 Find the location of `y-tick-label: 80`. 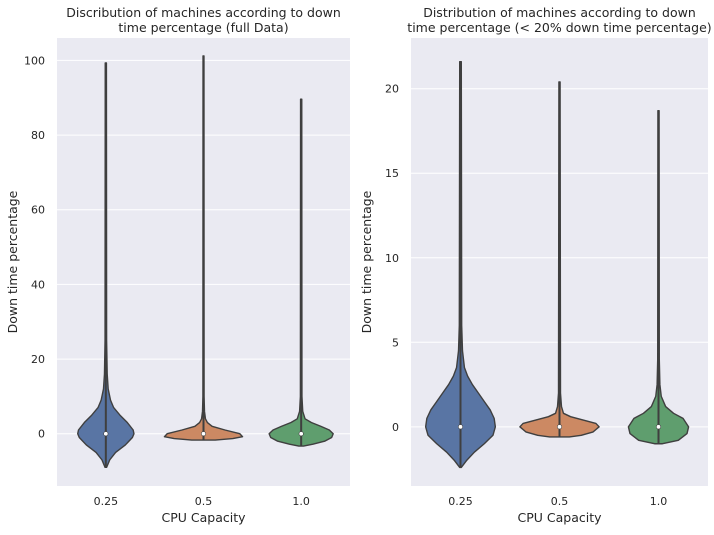

y-tick-label: 80 is located at coordinates (38, 135).